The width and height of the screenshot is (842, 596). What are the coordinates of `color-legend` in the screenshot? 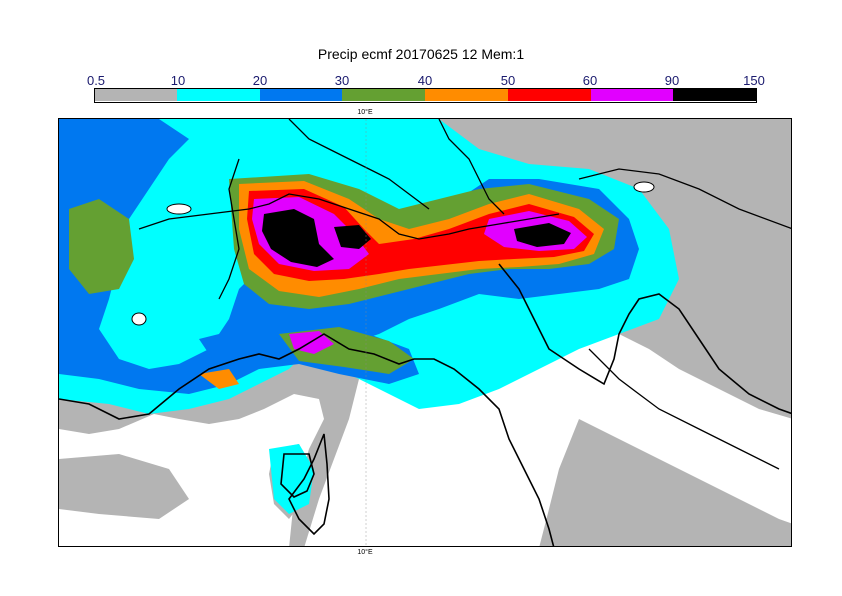 It's located at (425, 95).